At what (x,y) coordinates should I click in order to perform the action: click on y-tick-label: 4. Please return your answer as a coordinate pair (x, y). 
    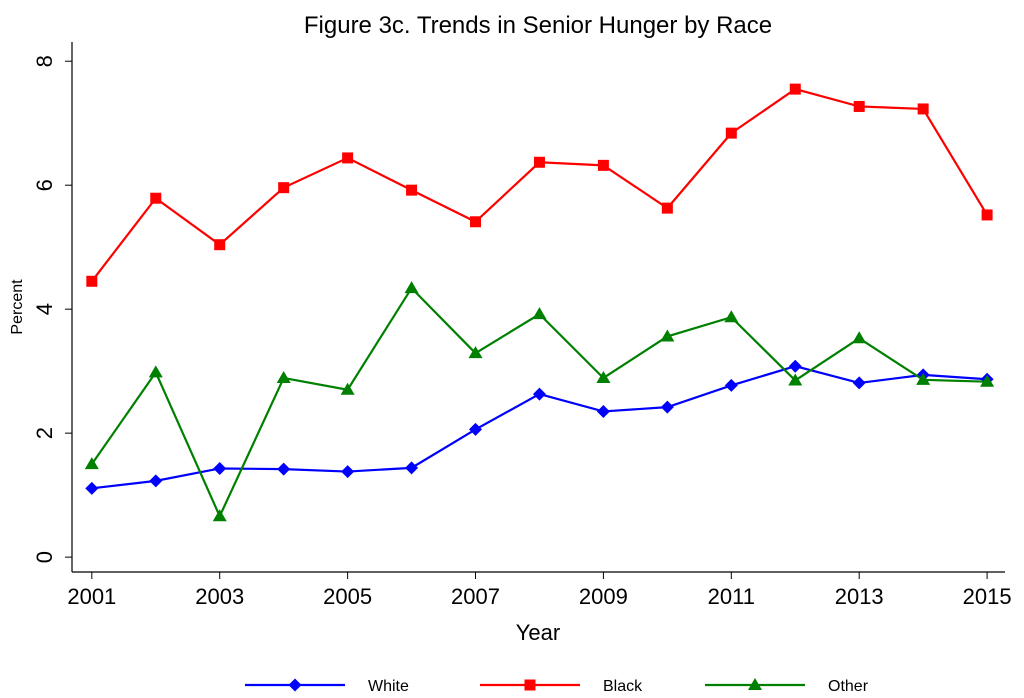
    Looking at the image, I should click on (44, 309).